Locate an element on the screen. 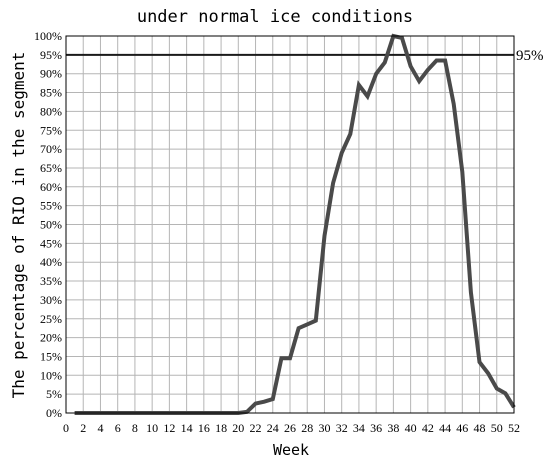  x-tick-label: 34 is located at coordinates (359, 428).